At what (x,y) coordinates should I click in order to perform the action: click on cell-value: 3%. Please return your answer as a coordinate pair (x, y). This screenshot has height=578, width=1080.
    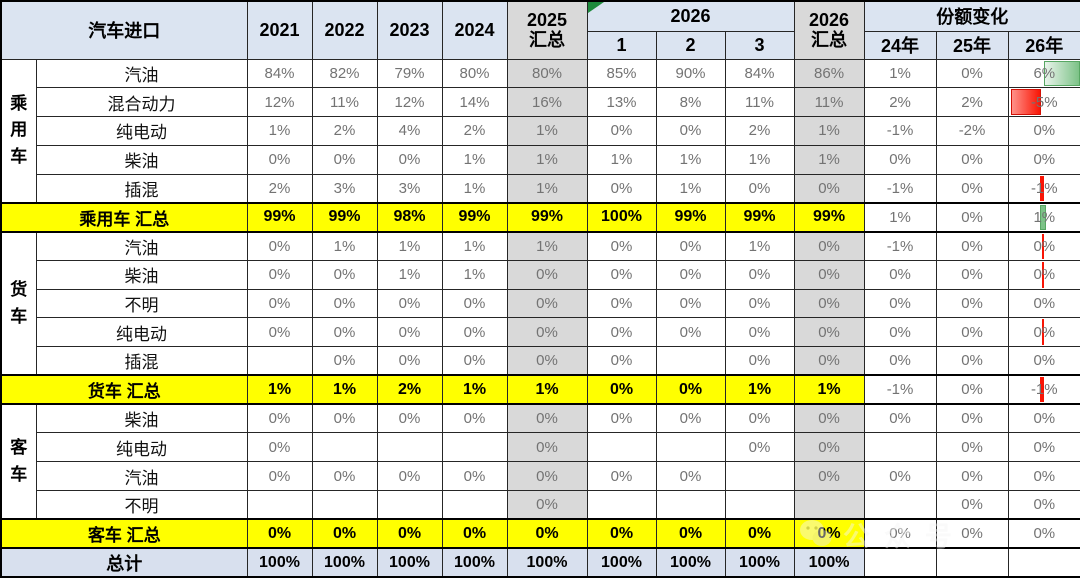
    Looking at the image, I should click on (344, 188).